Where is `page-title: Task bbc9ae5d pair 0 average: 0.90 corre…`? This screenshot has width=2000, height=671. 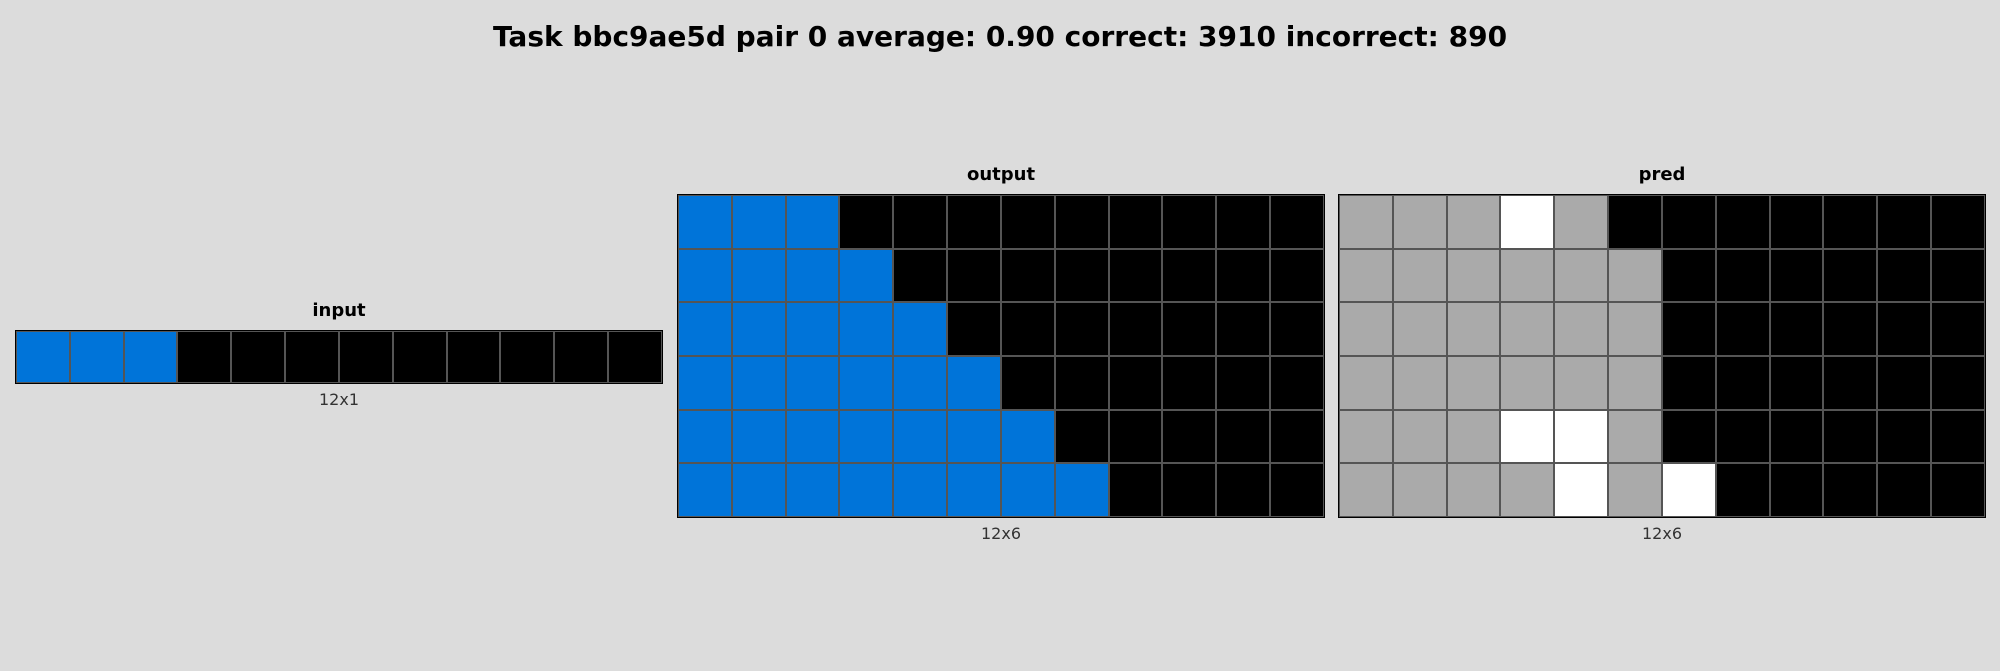
page-title: Task bbc9ae5d pair 0 average: 0.90 corre… is located at coordinates (1000, 36).